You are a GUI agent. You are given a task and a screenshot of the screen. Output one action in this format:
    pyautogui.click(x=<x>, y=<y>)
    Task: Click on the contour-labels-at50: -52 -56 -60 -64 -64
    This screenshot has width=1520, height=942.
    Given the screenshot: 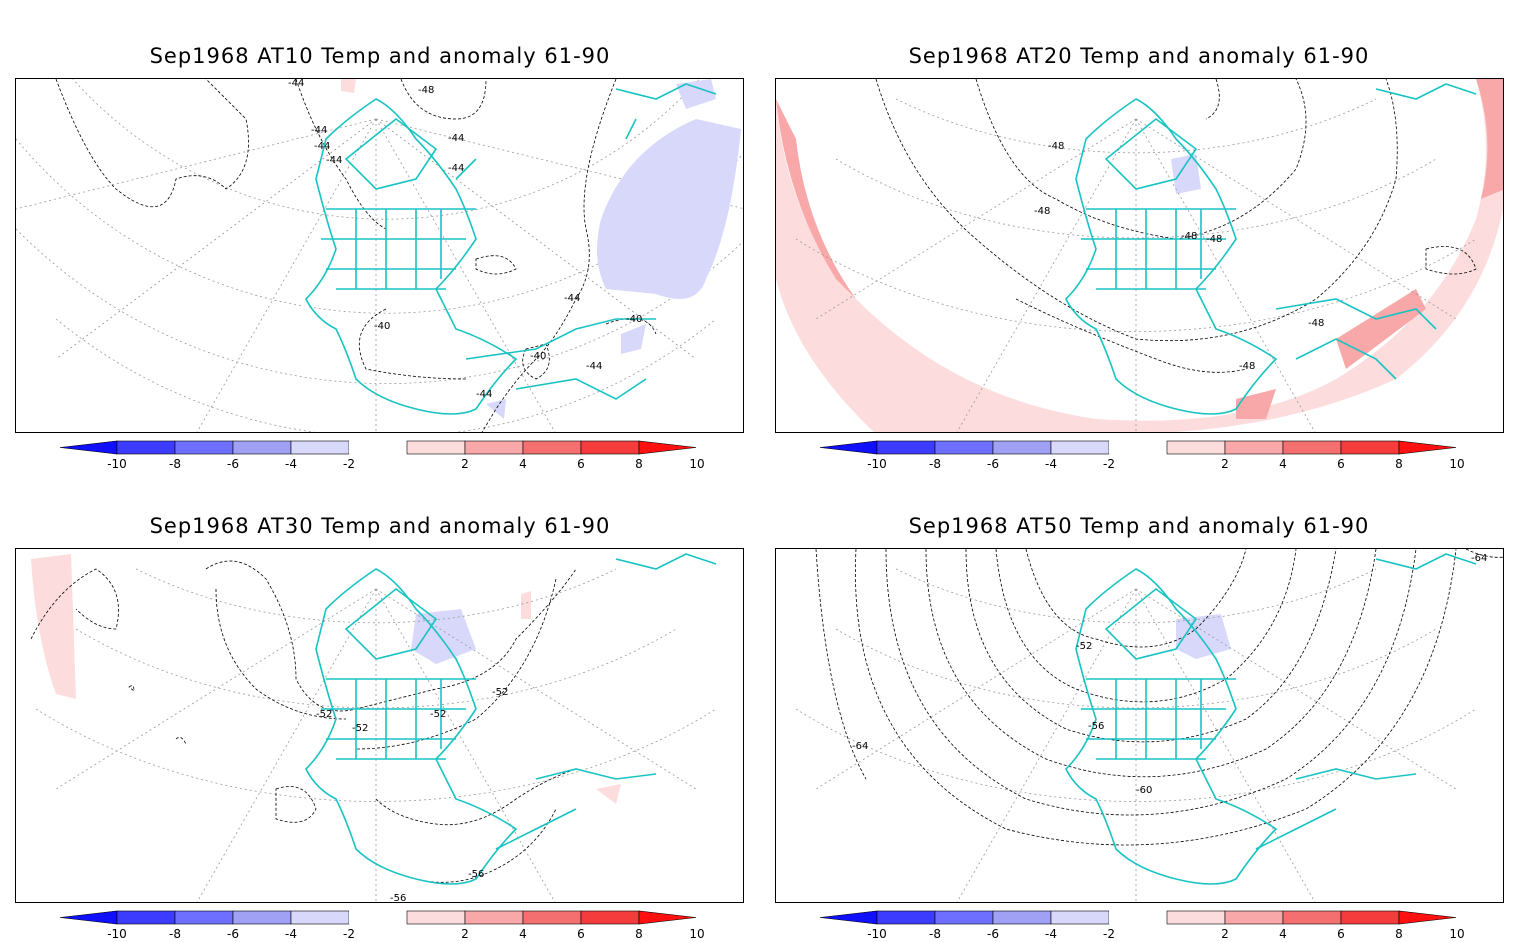 What is the action you would take?
    pyautogui.click(x=1169, y=674)
    